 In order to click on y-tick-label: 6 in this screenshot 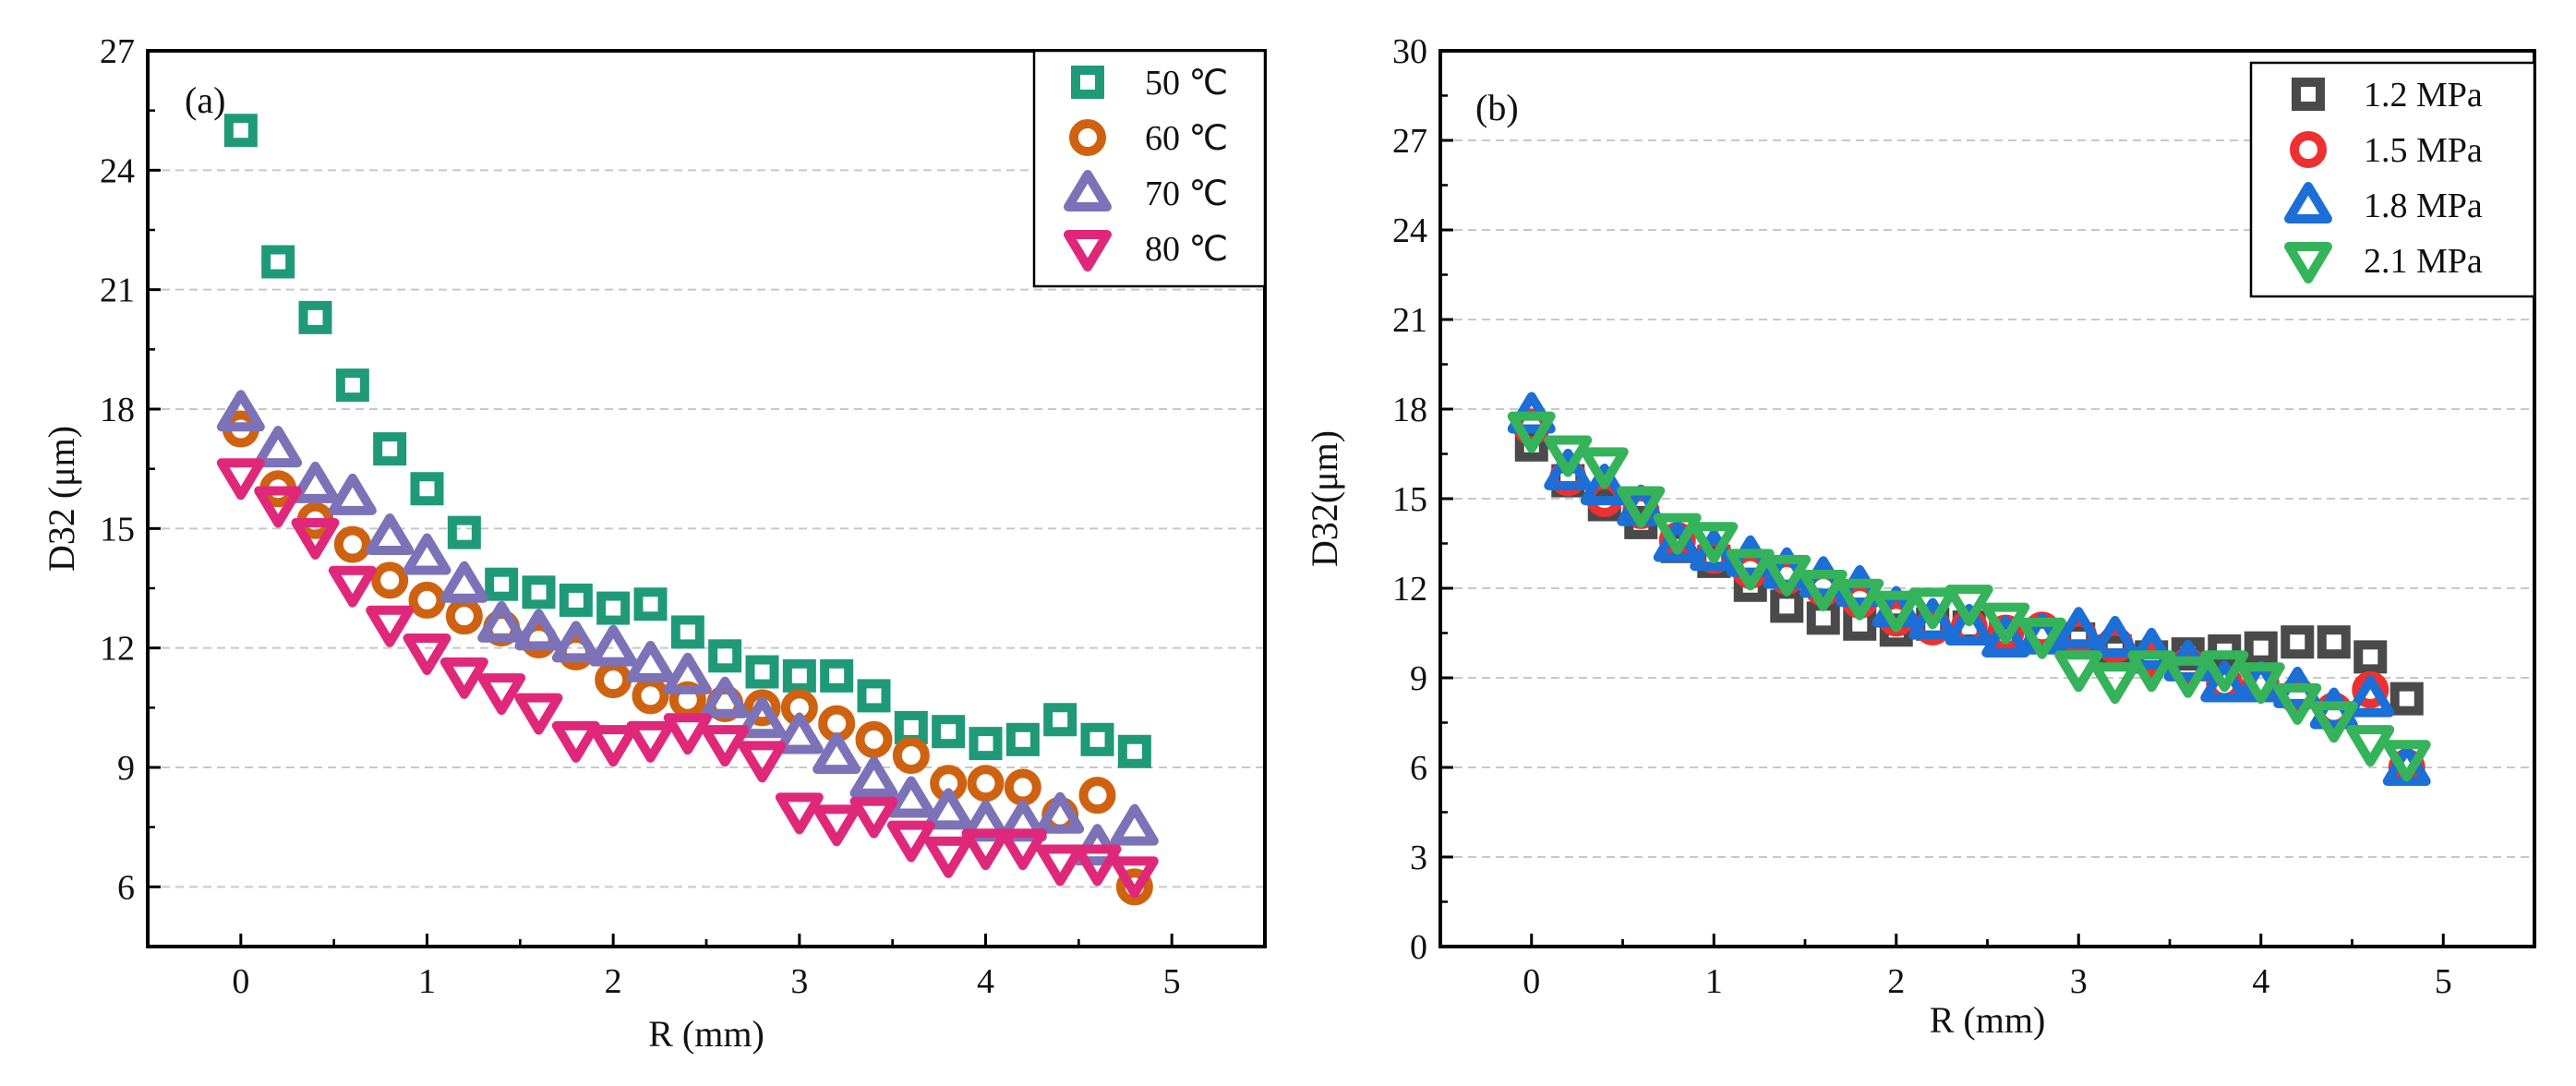, I will do `click(1418, 768)`.